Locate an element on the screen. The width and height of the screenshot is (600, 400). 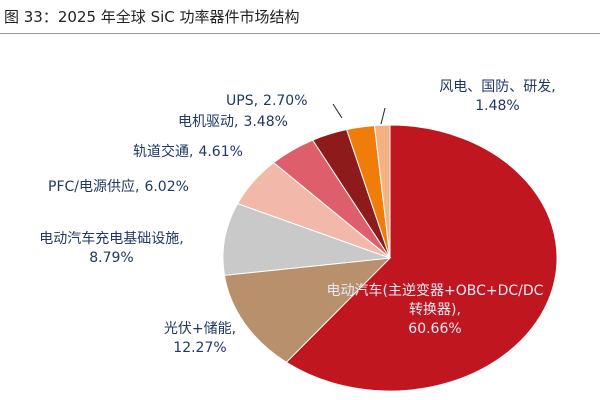
category-label: 风电、国防、研发, is located at coordinates (497, 87).